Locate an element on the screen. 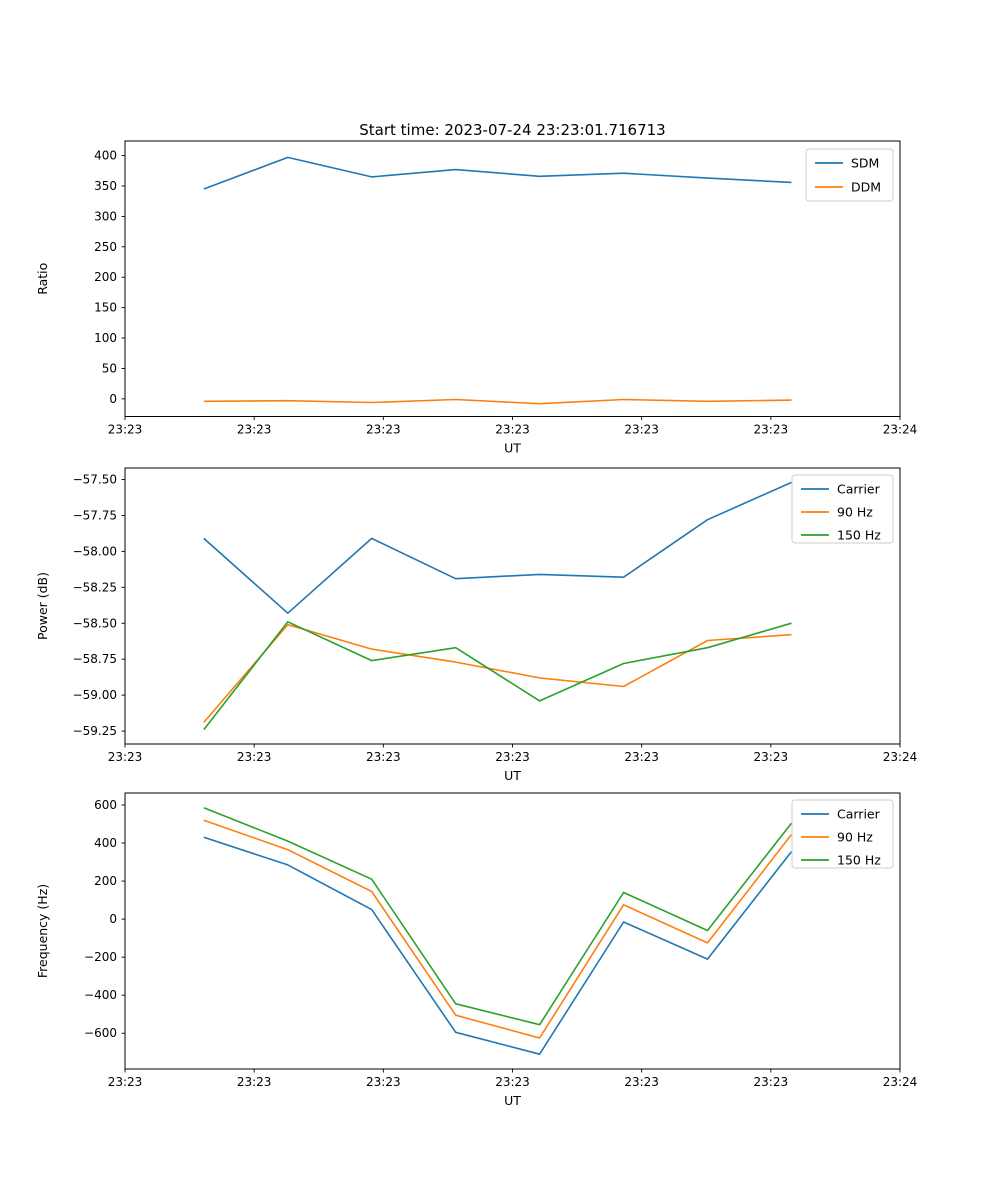 The image size is (1000, 1200). y-tick-label: −59.25 is located at coordinates (95, 731).